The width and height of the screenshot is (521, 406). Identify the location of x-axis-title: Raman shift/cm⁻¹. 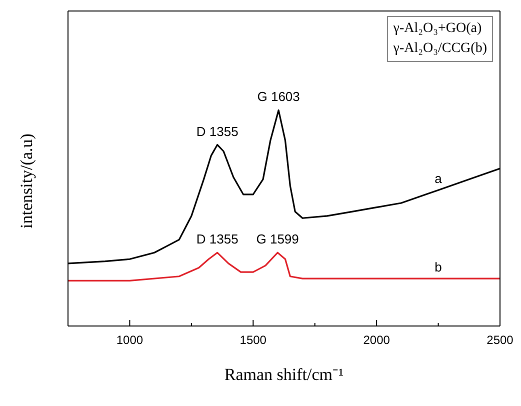
(284, 374).